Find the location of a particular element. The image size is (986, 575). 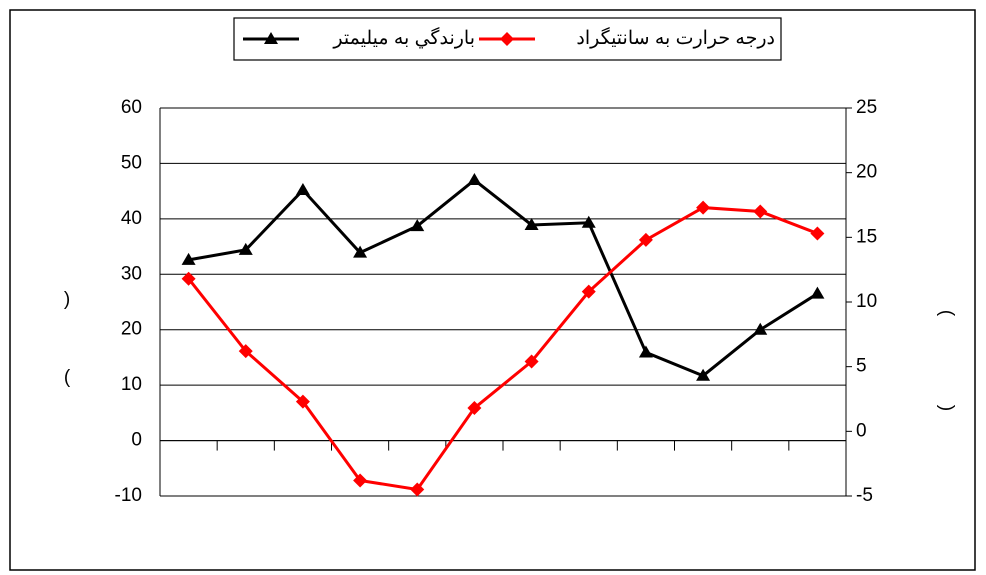

y2-tick-label: 10 is located at coordinates (866, 301).